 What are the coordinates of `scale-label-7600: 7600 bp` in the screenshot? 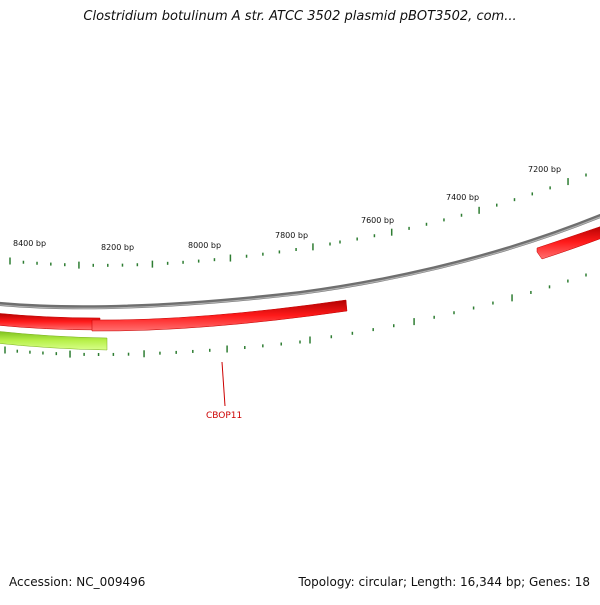 It's located at (377, 220).